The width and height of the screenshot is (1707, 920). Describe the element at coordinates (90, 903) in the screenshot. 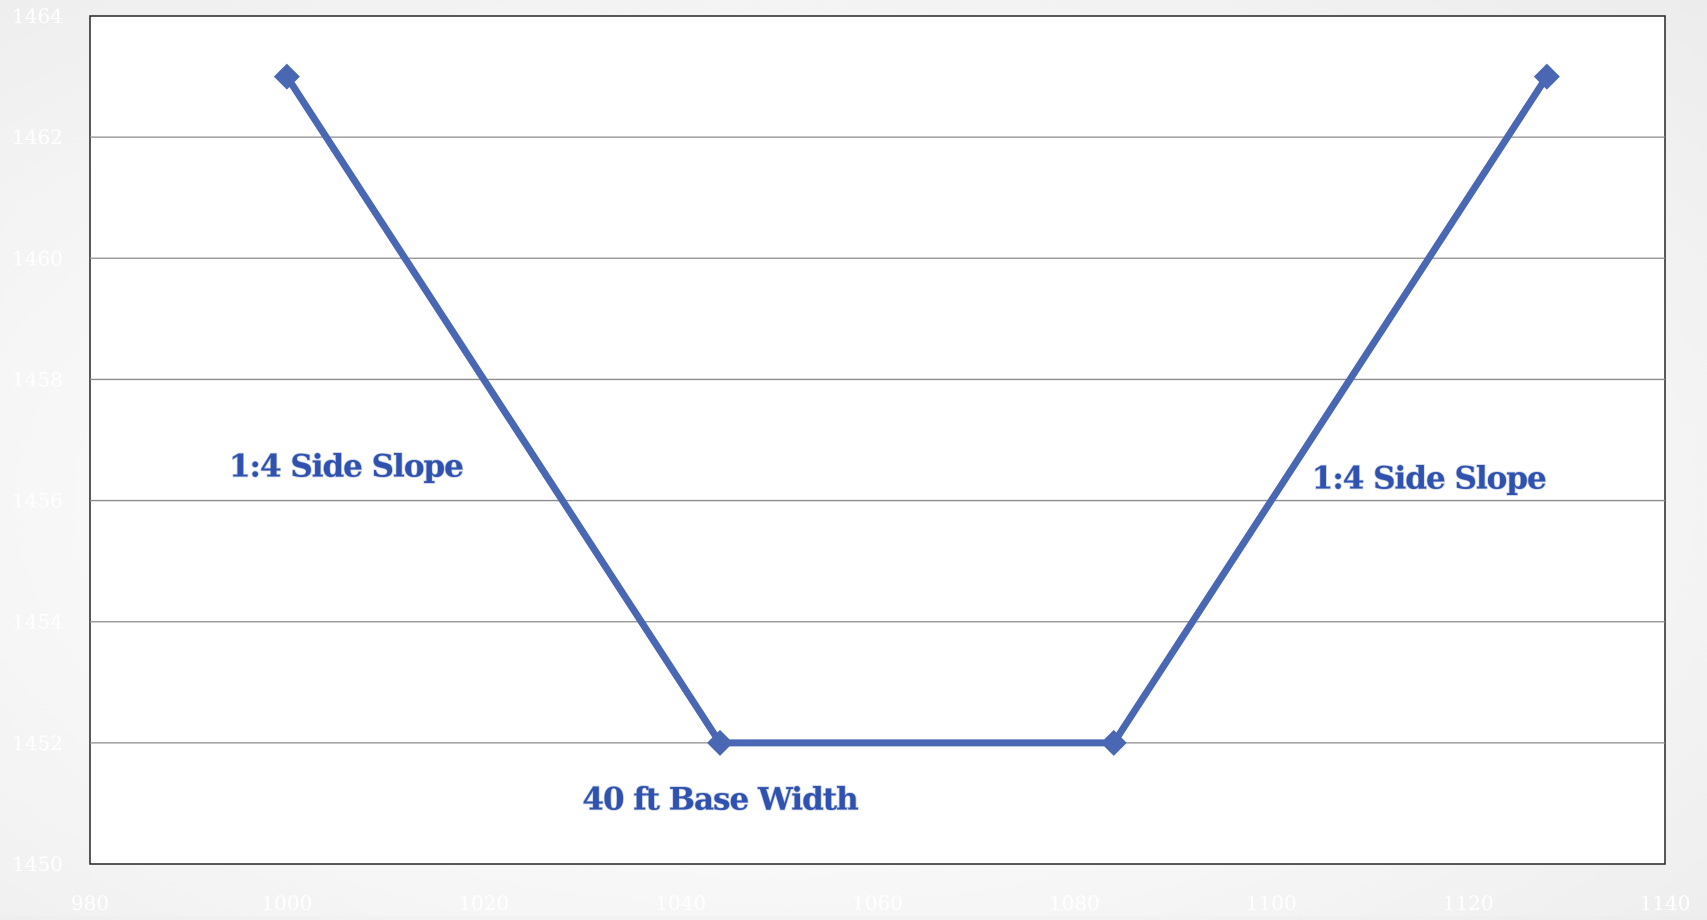

I see `x-tick-label: 980` at that location.